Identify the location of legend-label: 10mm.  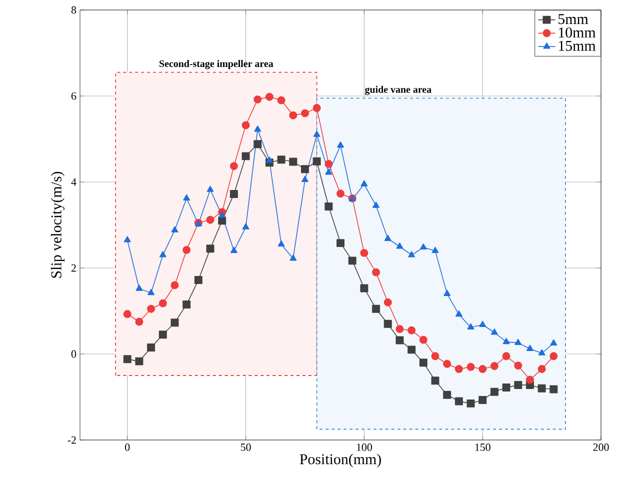
(577, 32).